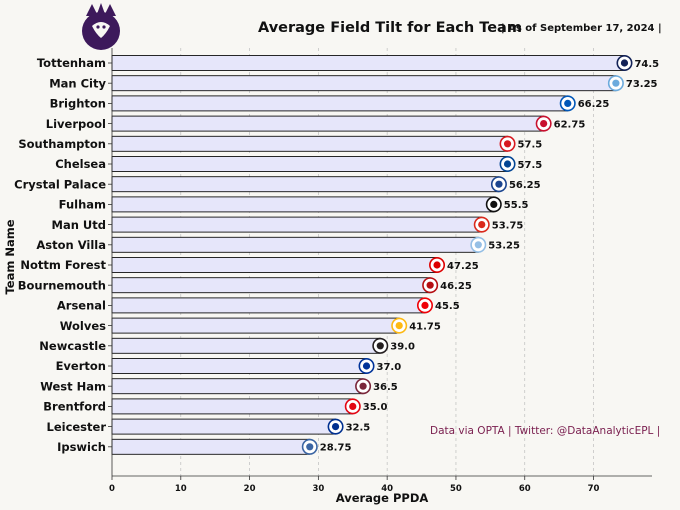 This screenshot has height=510, width=680. Describe the element at coordinates (581, 28) in the screenshot. I see `chart-subtitle: | As of September 17, 2024 |` at that location.